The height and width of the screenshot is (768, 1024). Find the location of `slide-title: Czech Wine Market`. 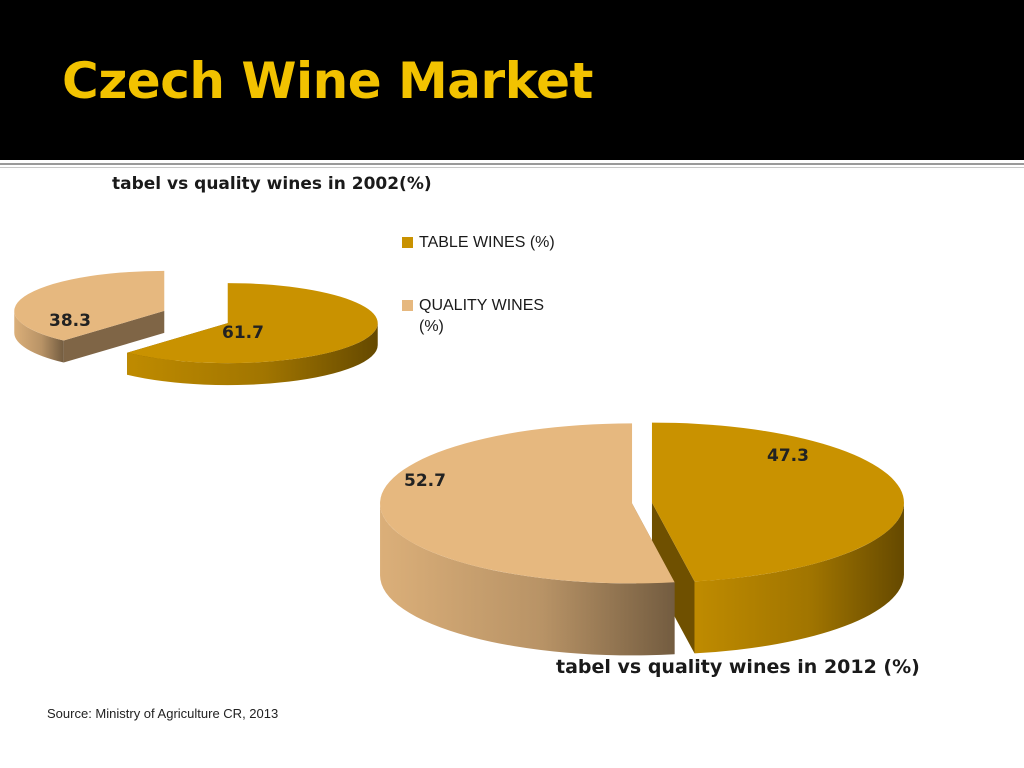

slide-title: Czech Wine Market is located at coordinates (327, 81).